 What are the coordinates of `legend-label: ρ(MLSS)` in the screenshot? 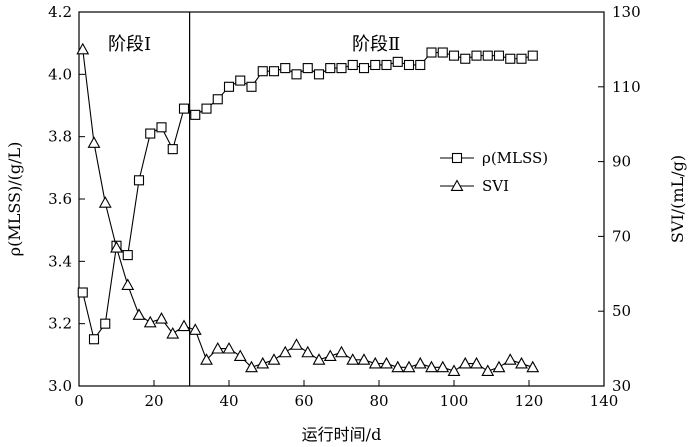 It's located at (515, 158).